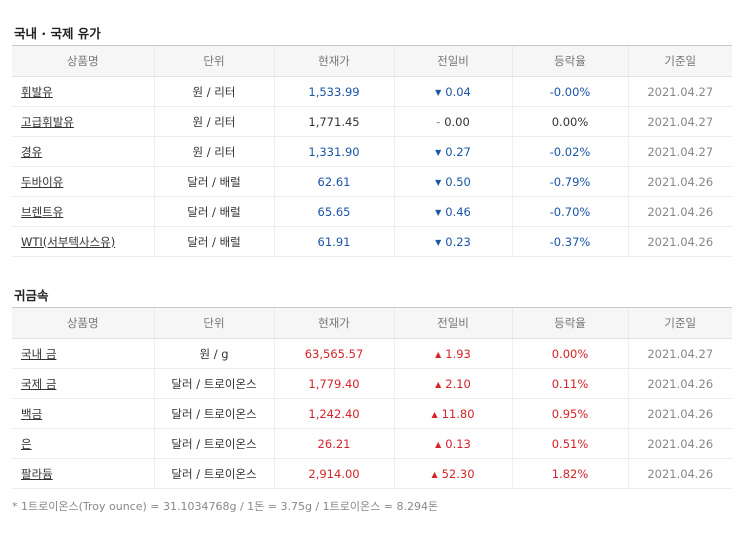  Describe the element at coordinates (569, 151) in the screenshot. I see `rate-cell: -0.02%` at that location.